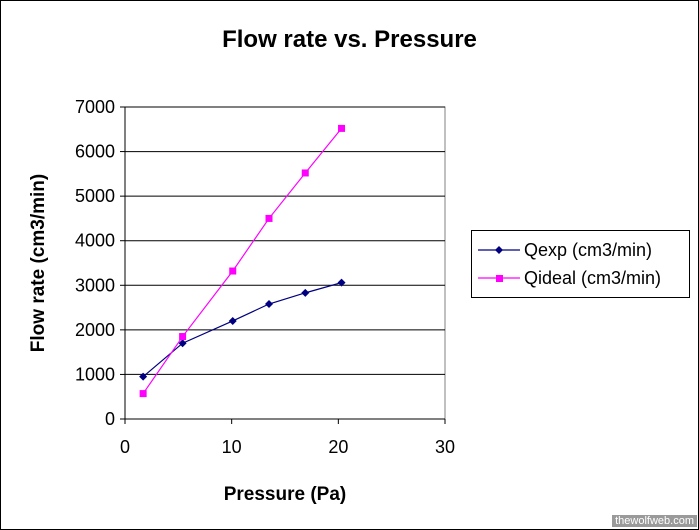  Describe the element at coordinates (338, 447) in the screenshot. I see `x-tick-label: 20` at that location.